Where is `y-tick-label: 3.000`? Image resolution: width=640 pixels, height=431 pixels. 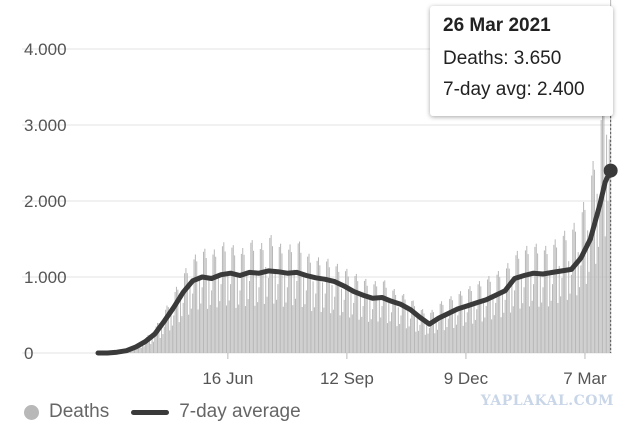 y-tick-label: 3.000 is located at coordinates (45, 125).